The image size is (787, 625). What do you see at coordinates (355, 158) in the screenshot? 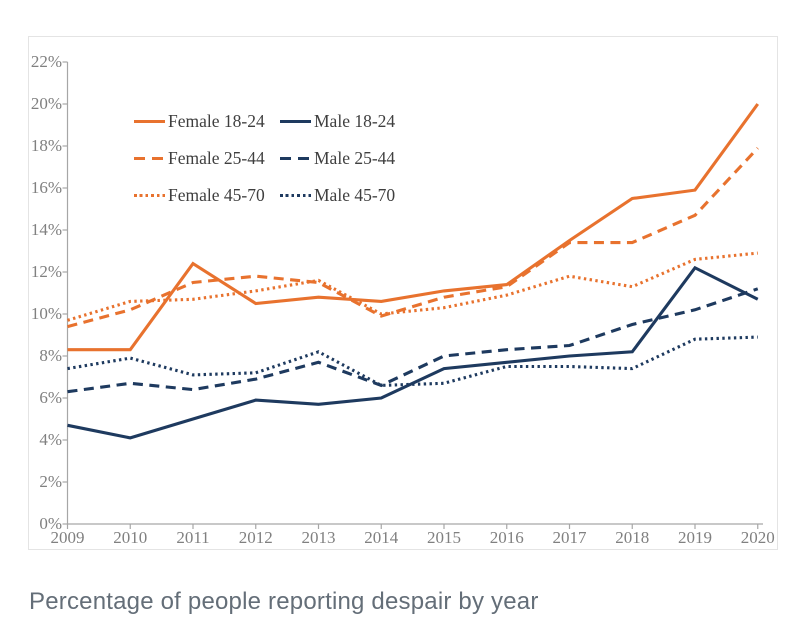
I see `legend-label: Male 25-44` at bounding box center [355, 158].